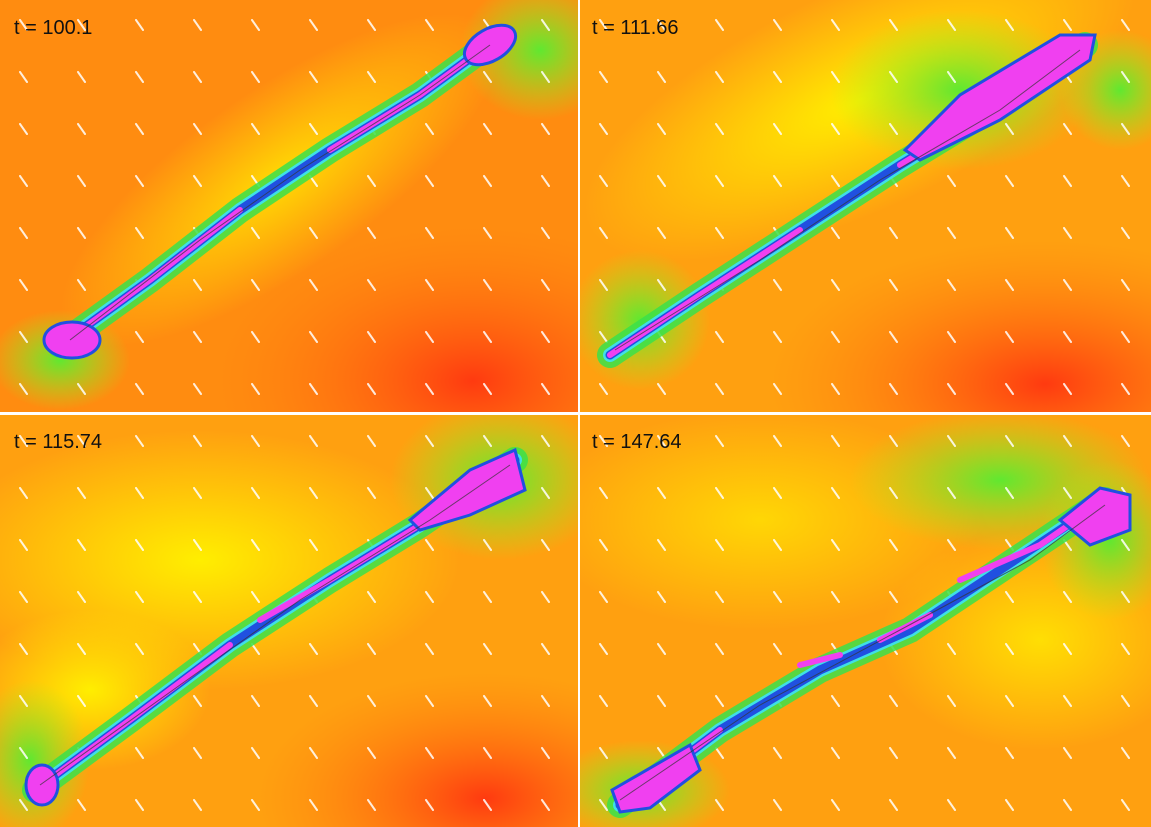  Describe the element at coordinates (53, 28) in the screenshot. I see `panel-label: t = 100.1` at that location.